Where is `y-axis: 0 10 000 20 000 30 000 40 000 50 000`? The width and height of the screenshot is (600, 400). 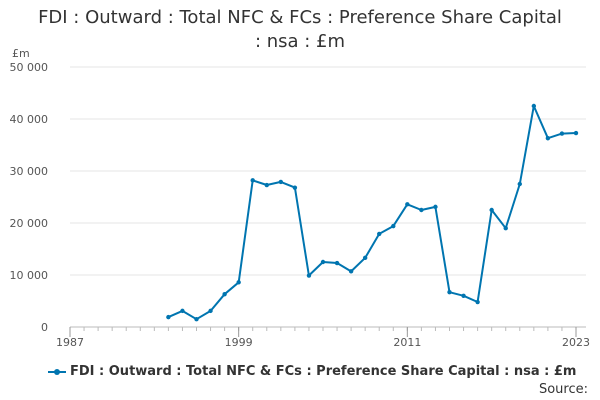
y-axis: 0 10 000 20 000 30 000 40 000 50 000 is located at coordinates (29, 197).